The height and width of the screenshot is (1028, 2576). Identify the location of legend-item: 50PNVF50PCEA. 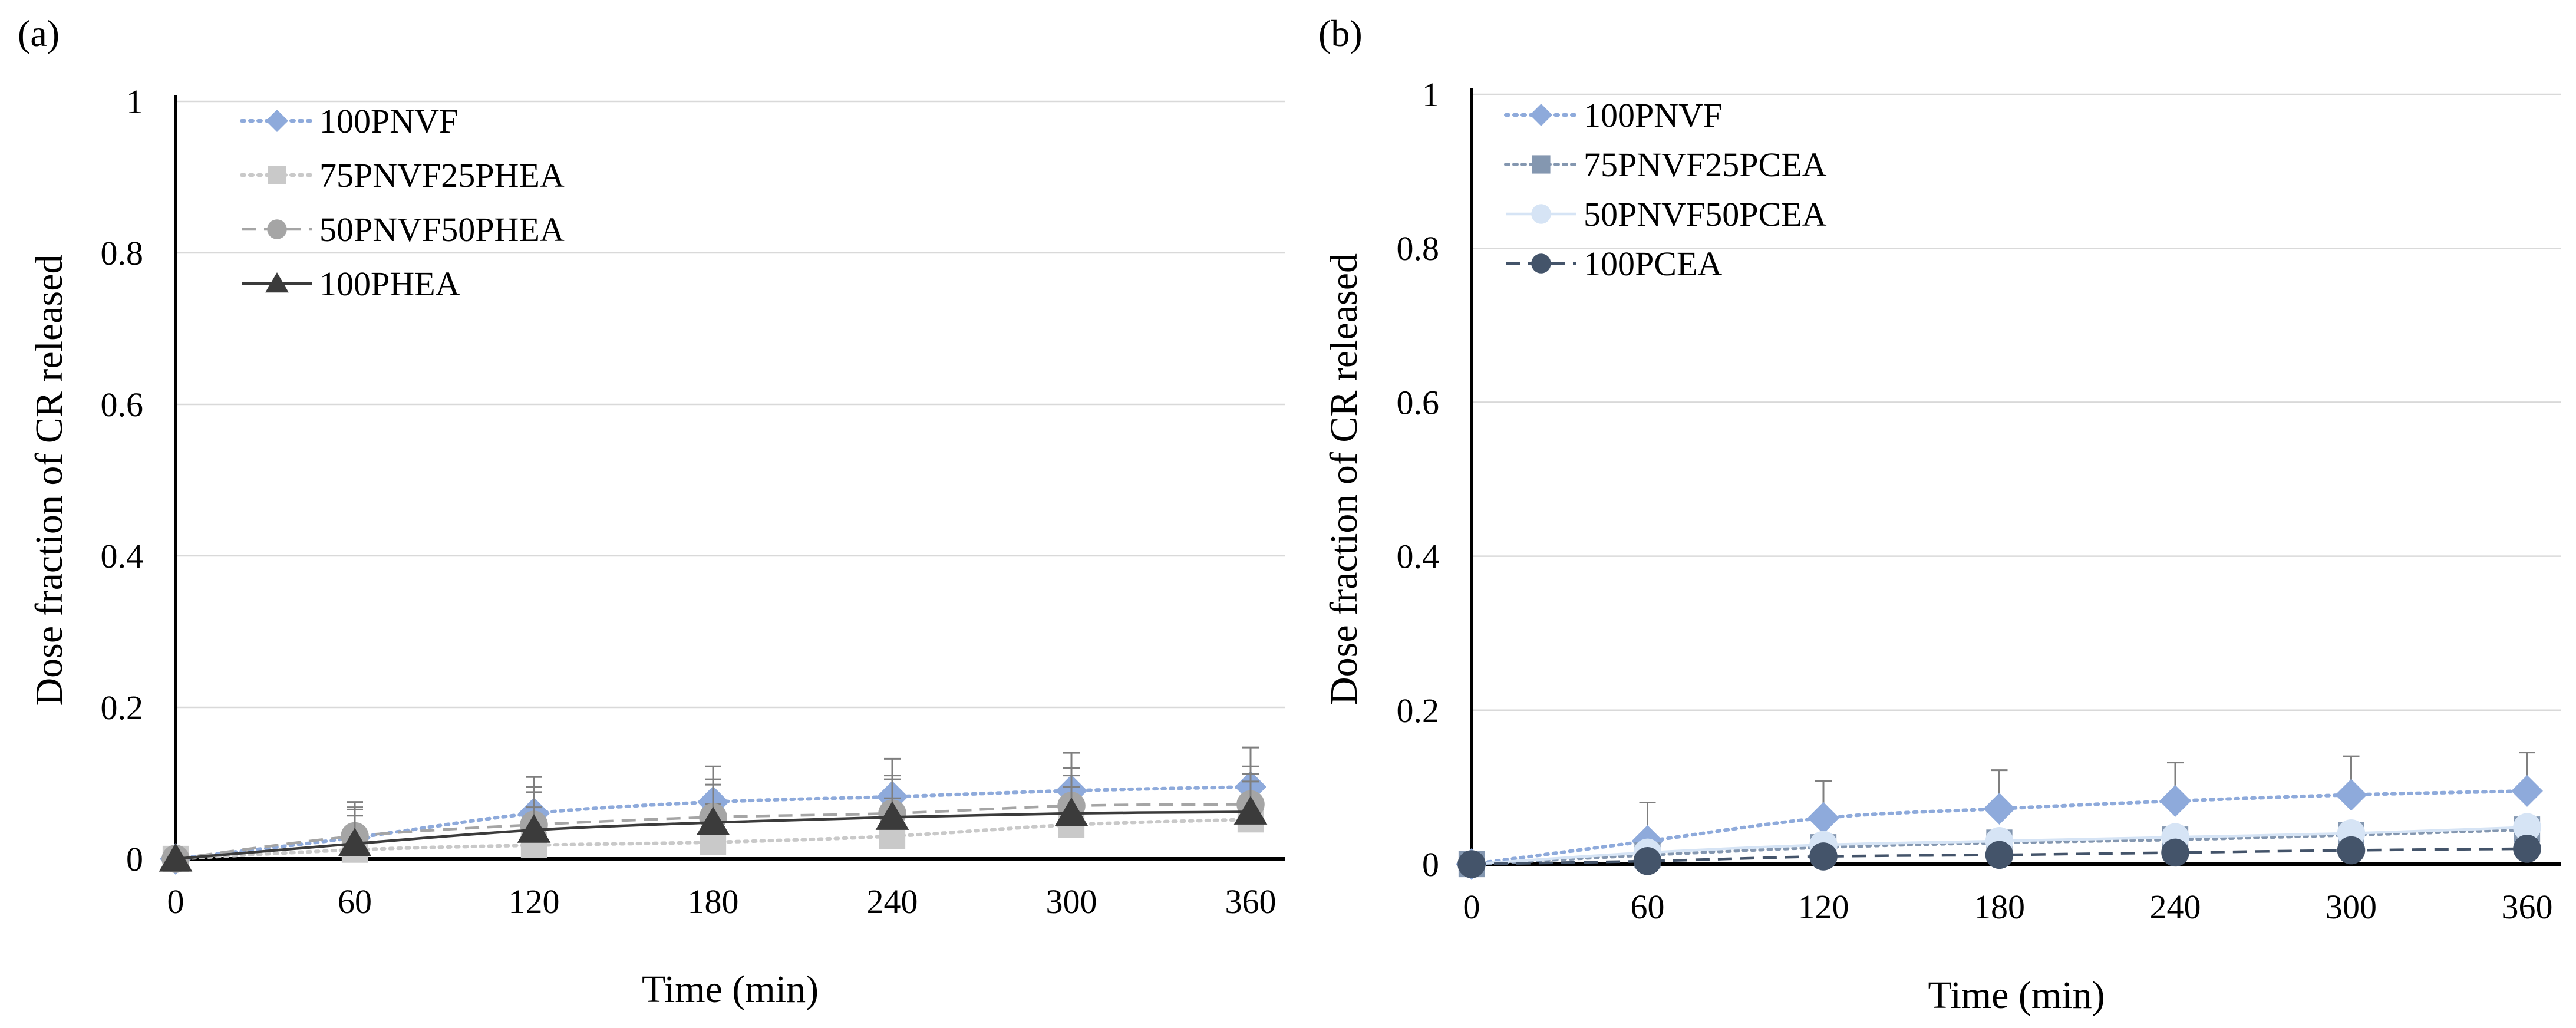
(1667, 214).